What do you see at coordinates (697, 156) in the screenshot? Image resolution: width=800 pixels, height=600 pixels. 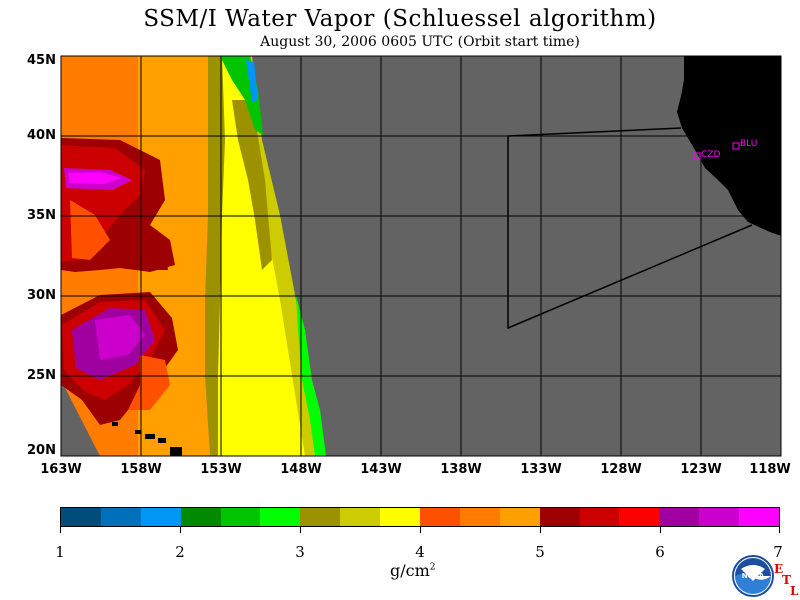 I see `station-czd-marker` at bounding box center [697, 156].